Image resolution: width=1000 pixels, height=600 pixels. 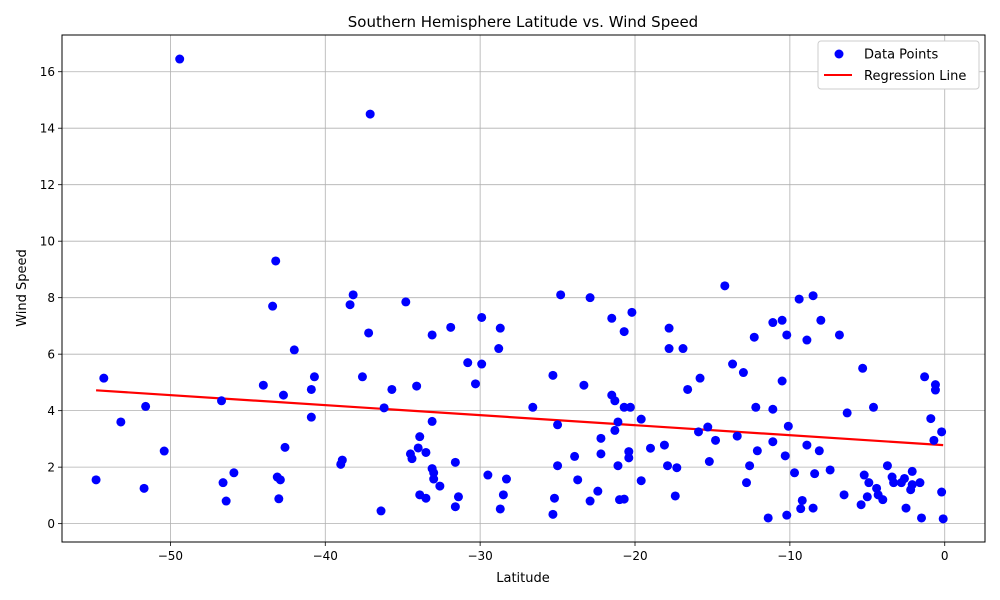 What do you see at coordinates (51, 355) in the screenshot?
I see `y-tick-label: 6` at bounding box center [51, 355].